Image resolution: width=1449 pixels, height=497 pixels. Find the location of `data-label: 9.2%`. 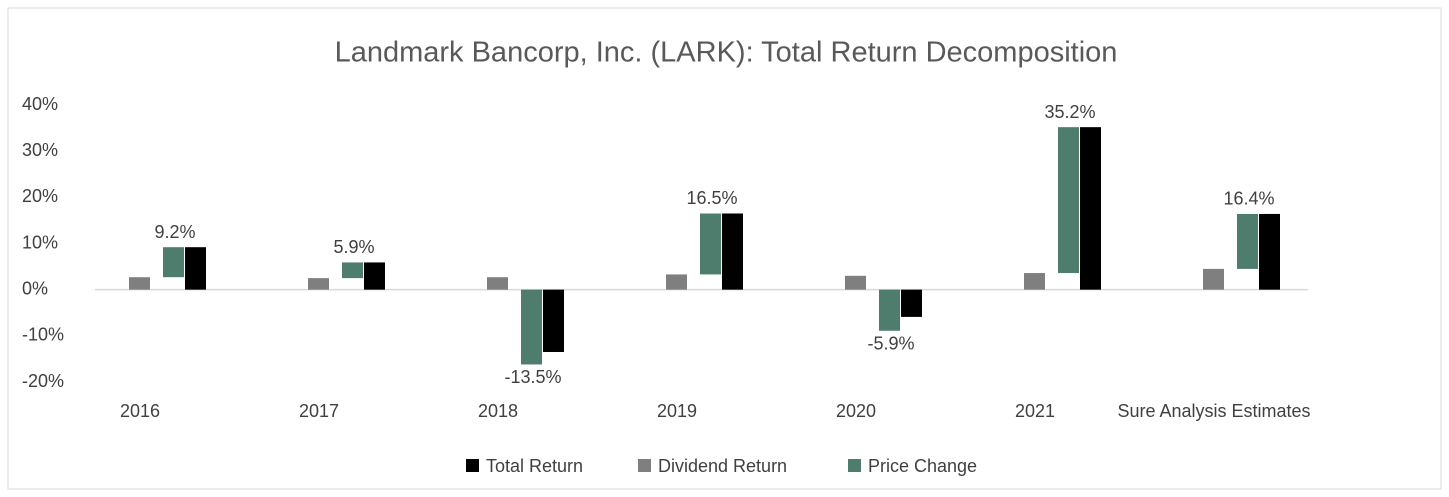

data-label: 9.2% is located at coordinates (174, 232).